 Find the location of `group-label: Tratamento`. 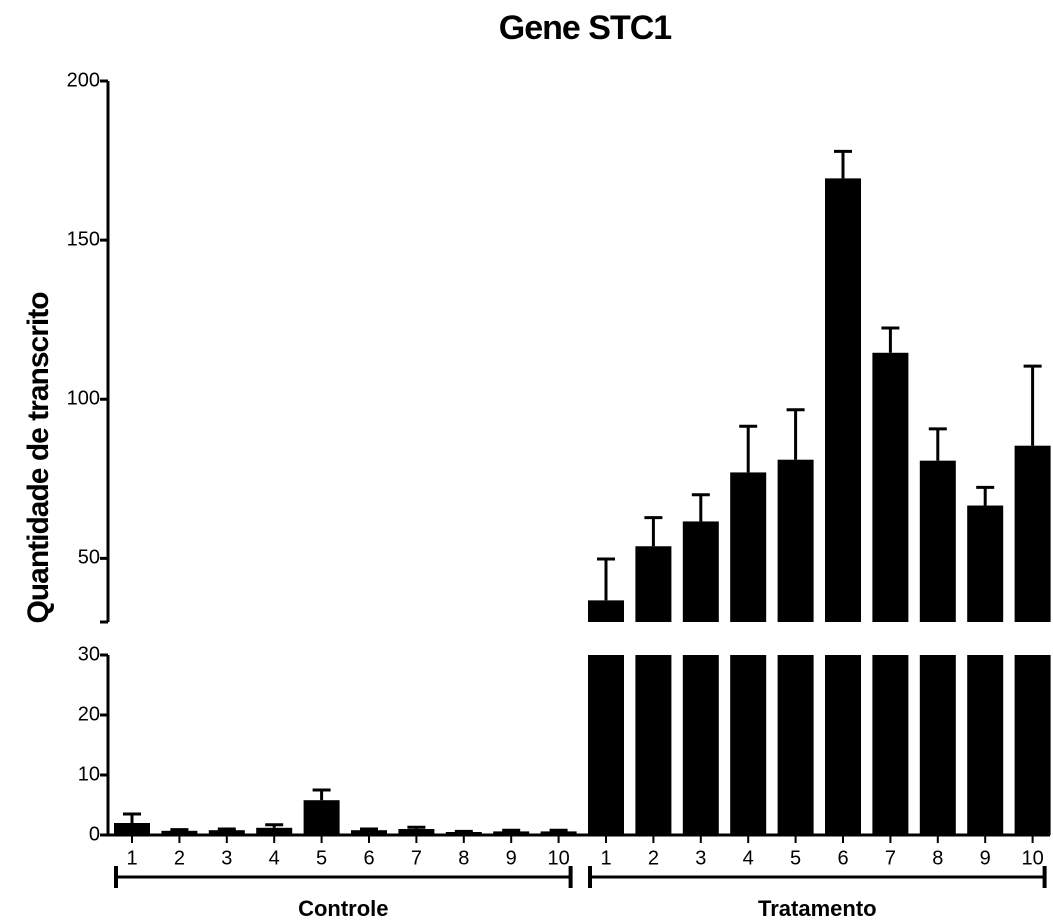

group-label: Tratamento is located at coordinates (817, 908).